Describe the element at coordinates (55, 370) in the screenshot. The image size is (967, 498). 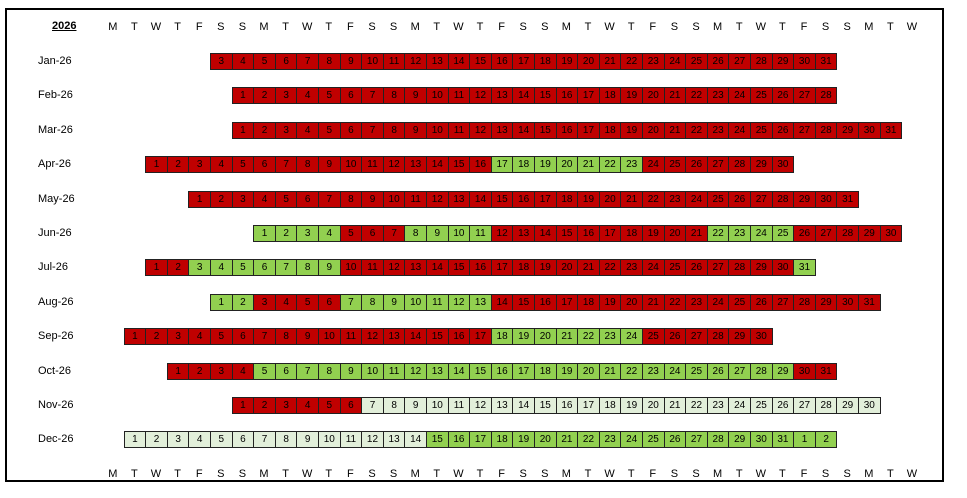
I see `month-label: Oct-26` at that location.